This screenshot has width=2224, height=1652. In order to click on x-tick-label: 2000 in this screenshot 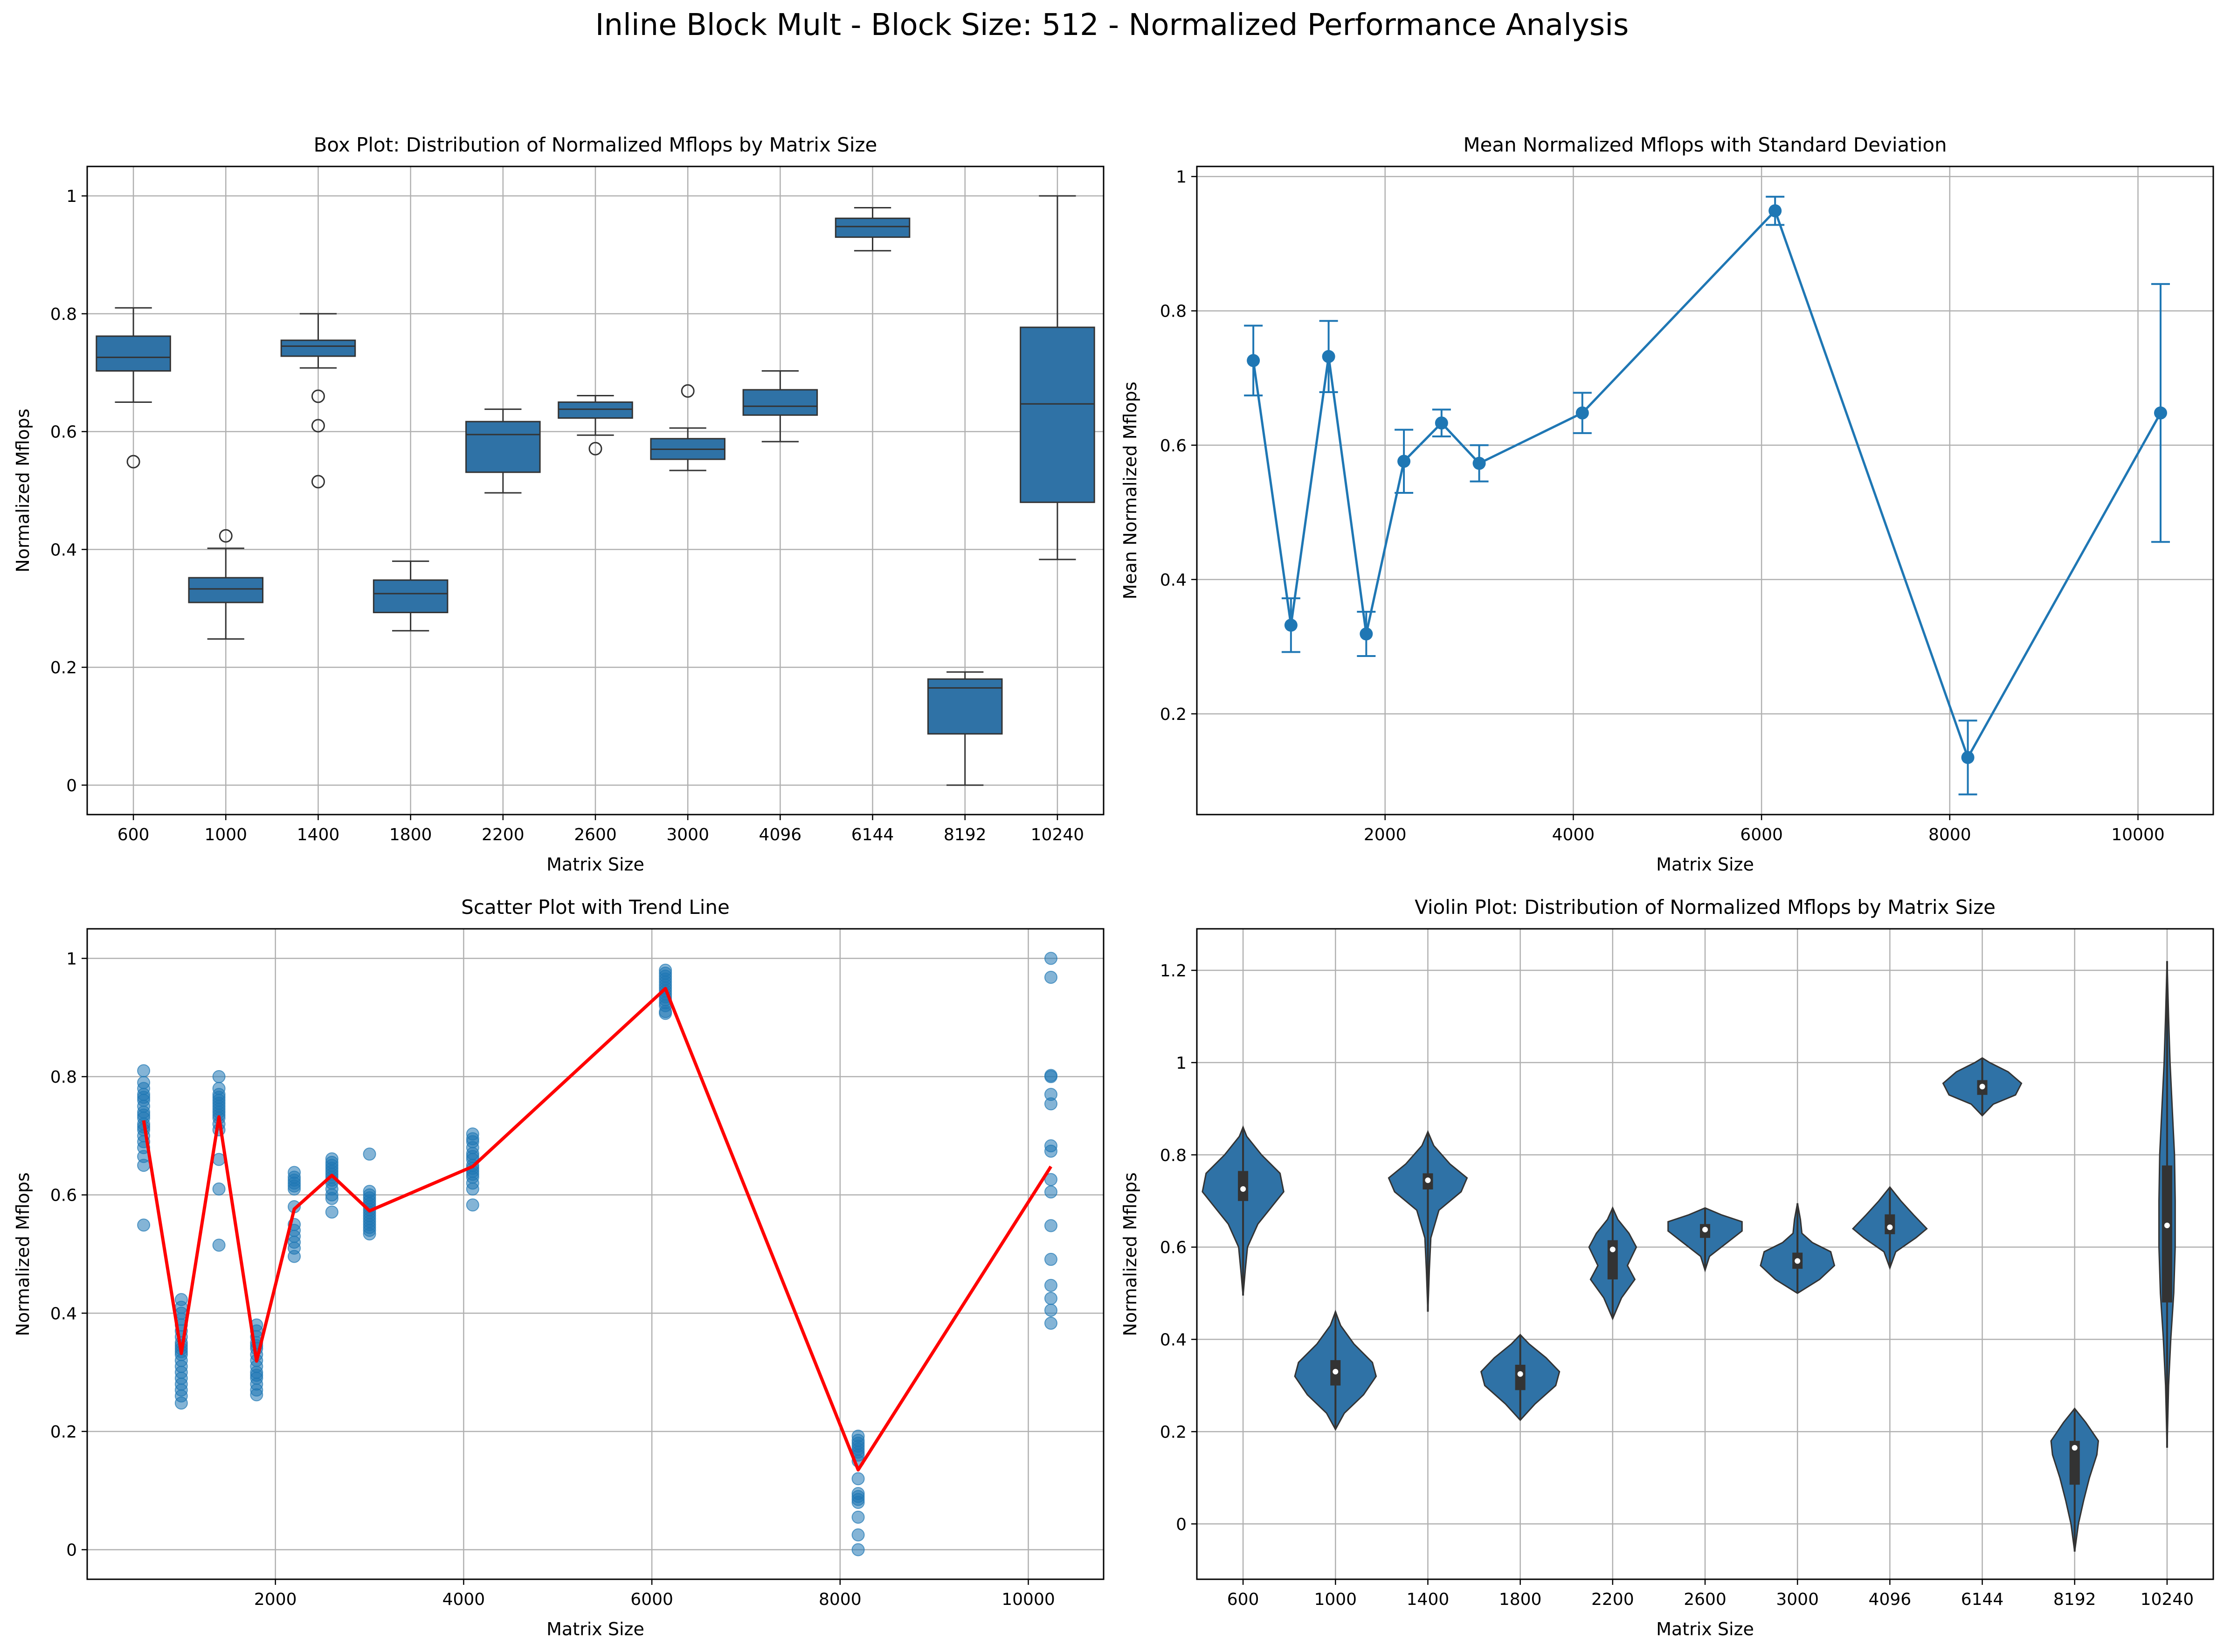, I will do `click(1385, 834)`.